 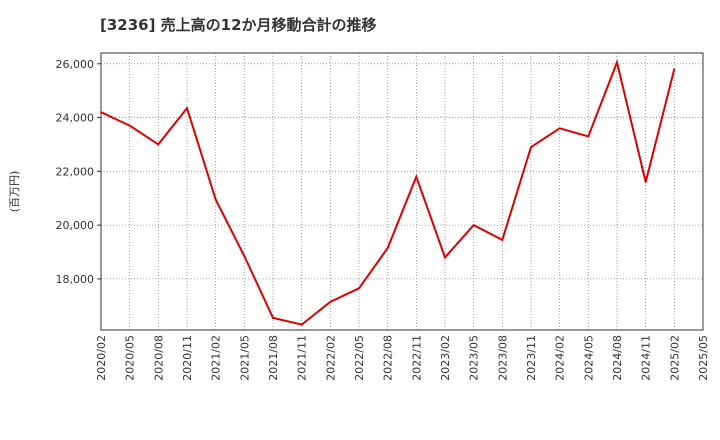 I want to click on x-tick-label: 2020/02, so click(x=101, y=358).